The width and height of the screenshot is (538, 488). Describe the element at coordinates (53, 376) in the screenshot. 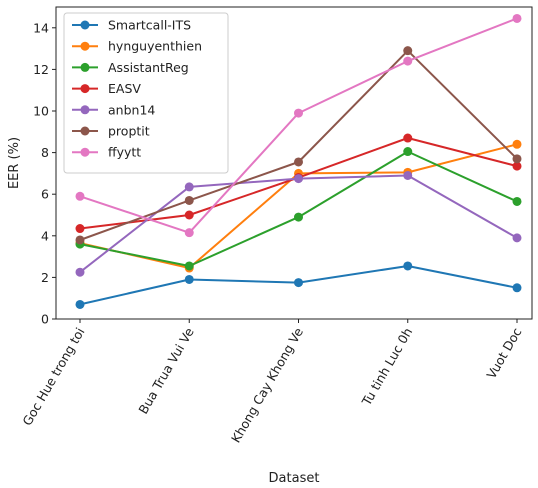

I see `x-tick-label: Goc Hue trong toi` at that location.